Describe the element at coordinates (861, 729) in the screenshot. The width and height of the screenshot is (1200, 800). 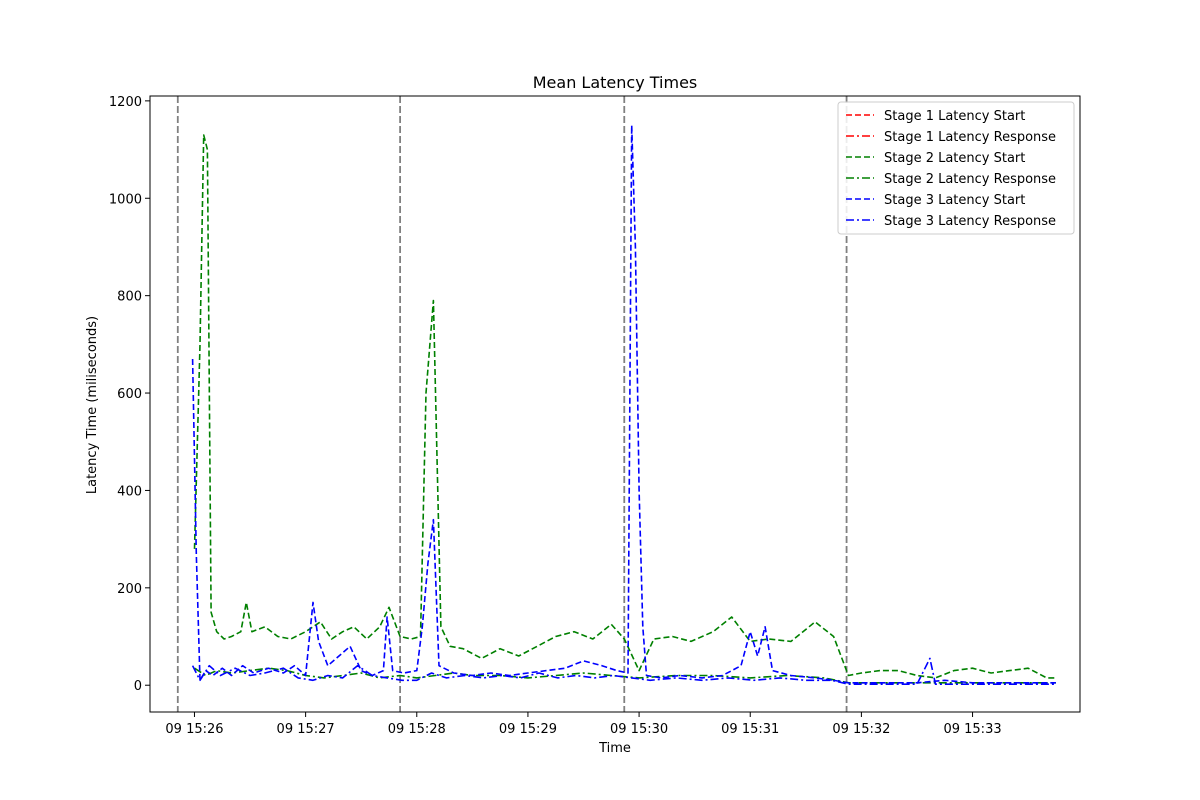
I see `x-tick-label: 09 15:32` at that location.